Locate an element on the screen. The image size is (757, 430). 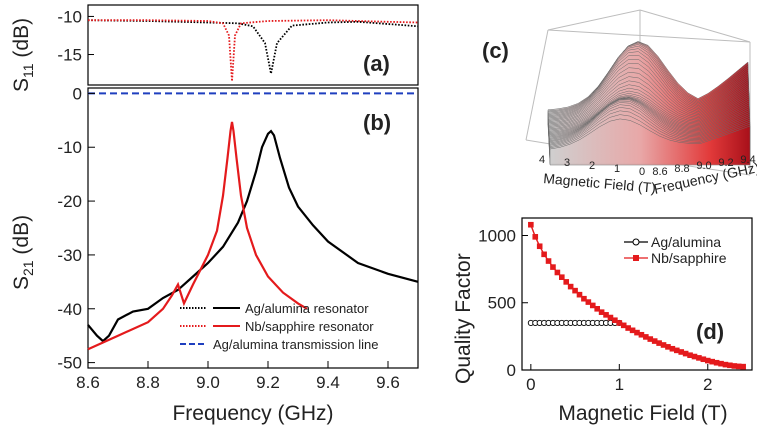
panel-a-y-ticks: -10 -15 is located at coordinates (75, 36).